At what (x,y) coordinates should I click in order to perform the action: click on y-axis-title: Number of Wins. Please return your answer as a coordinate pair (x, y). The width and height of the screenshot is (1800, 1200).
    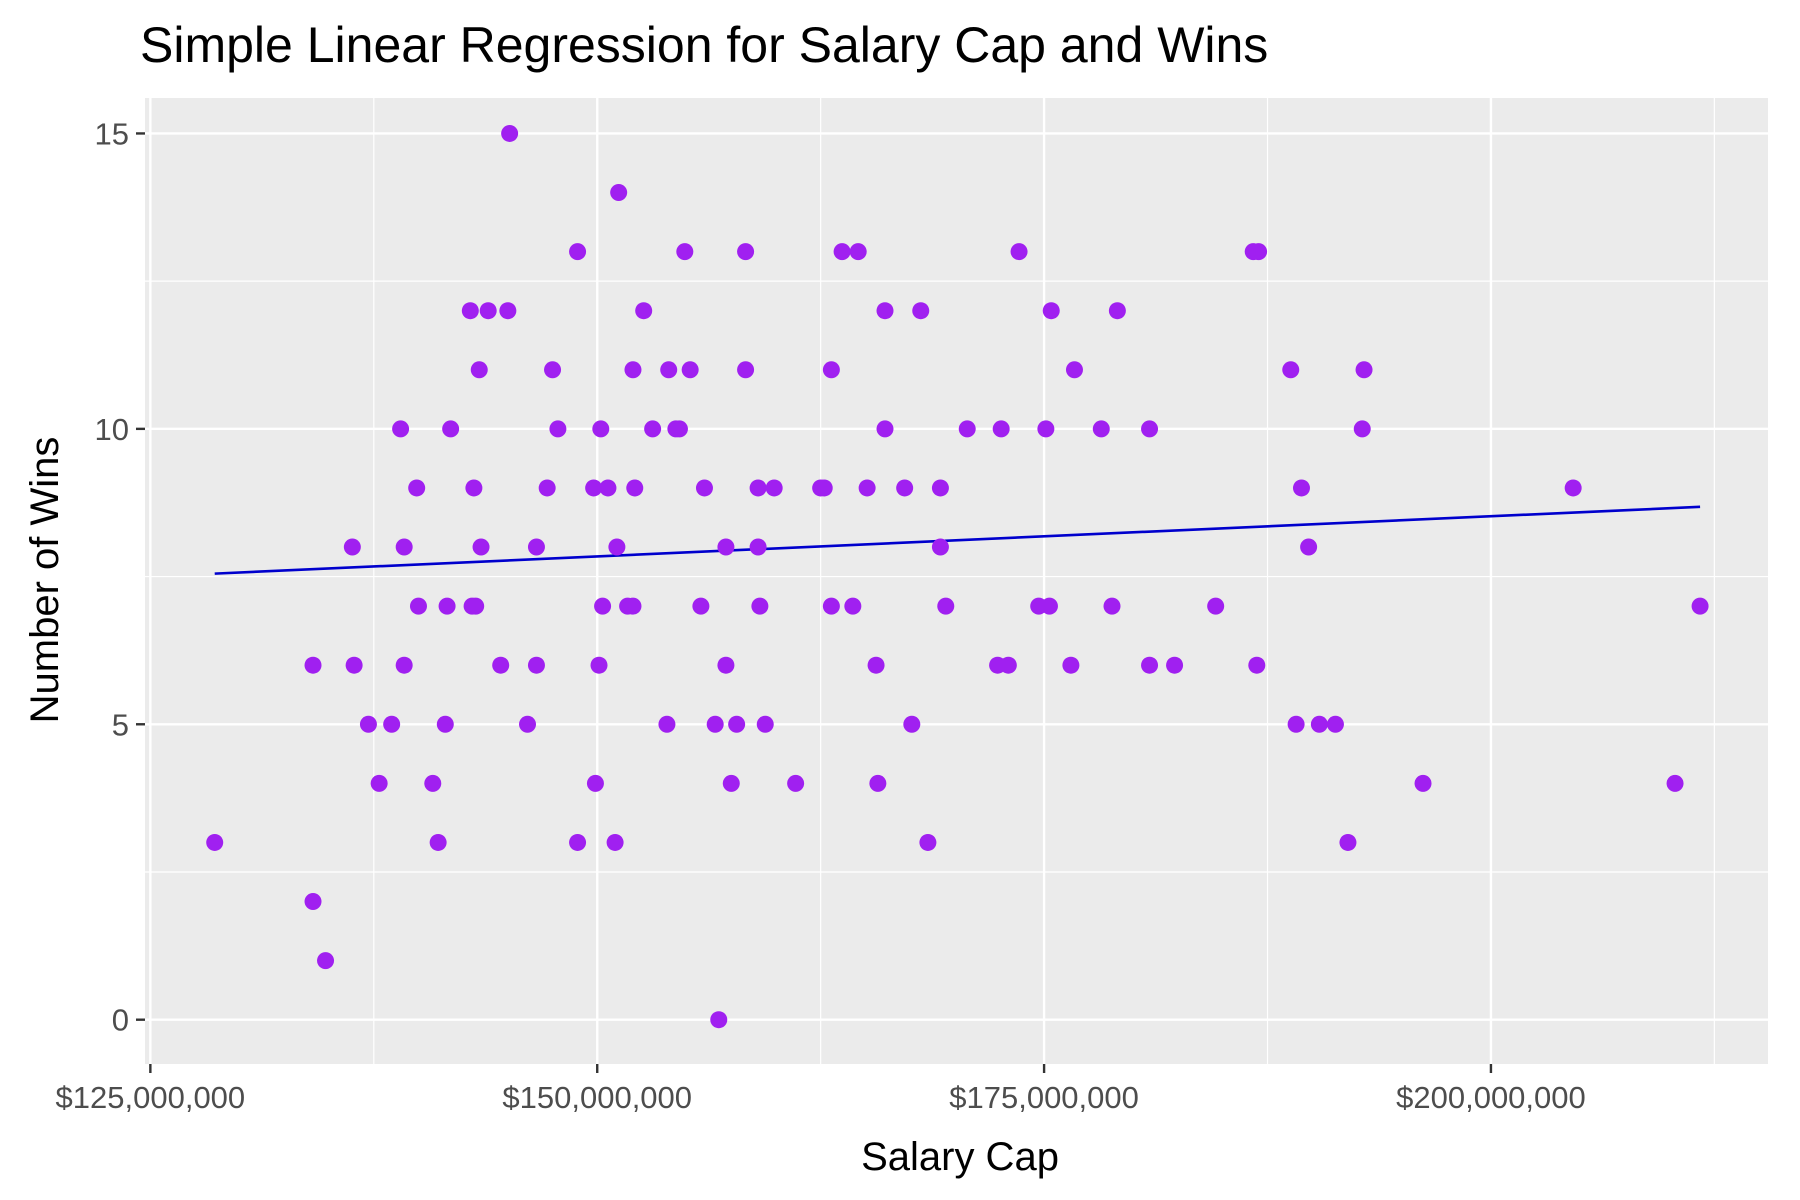
    Looking at the image, I should click on (45, 580).